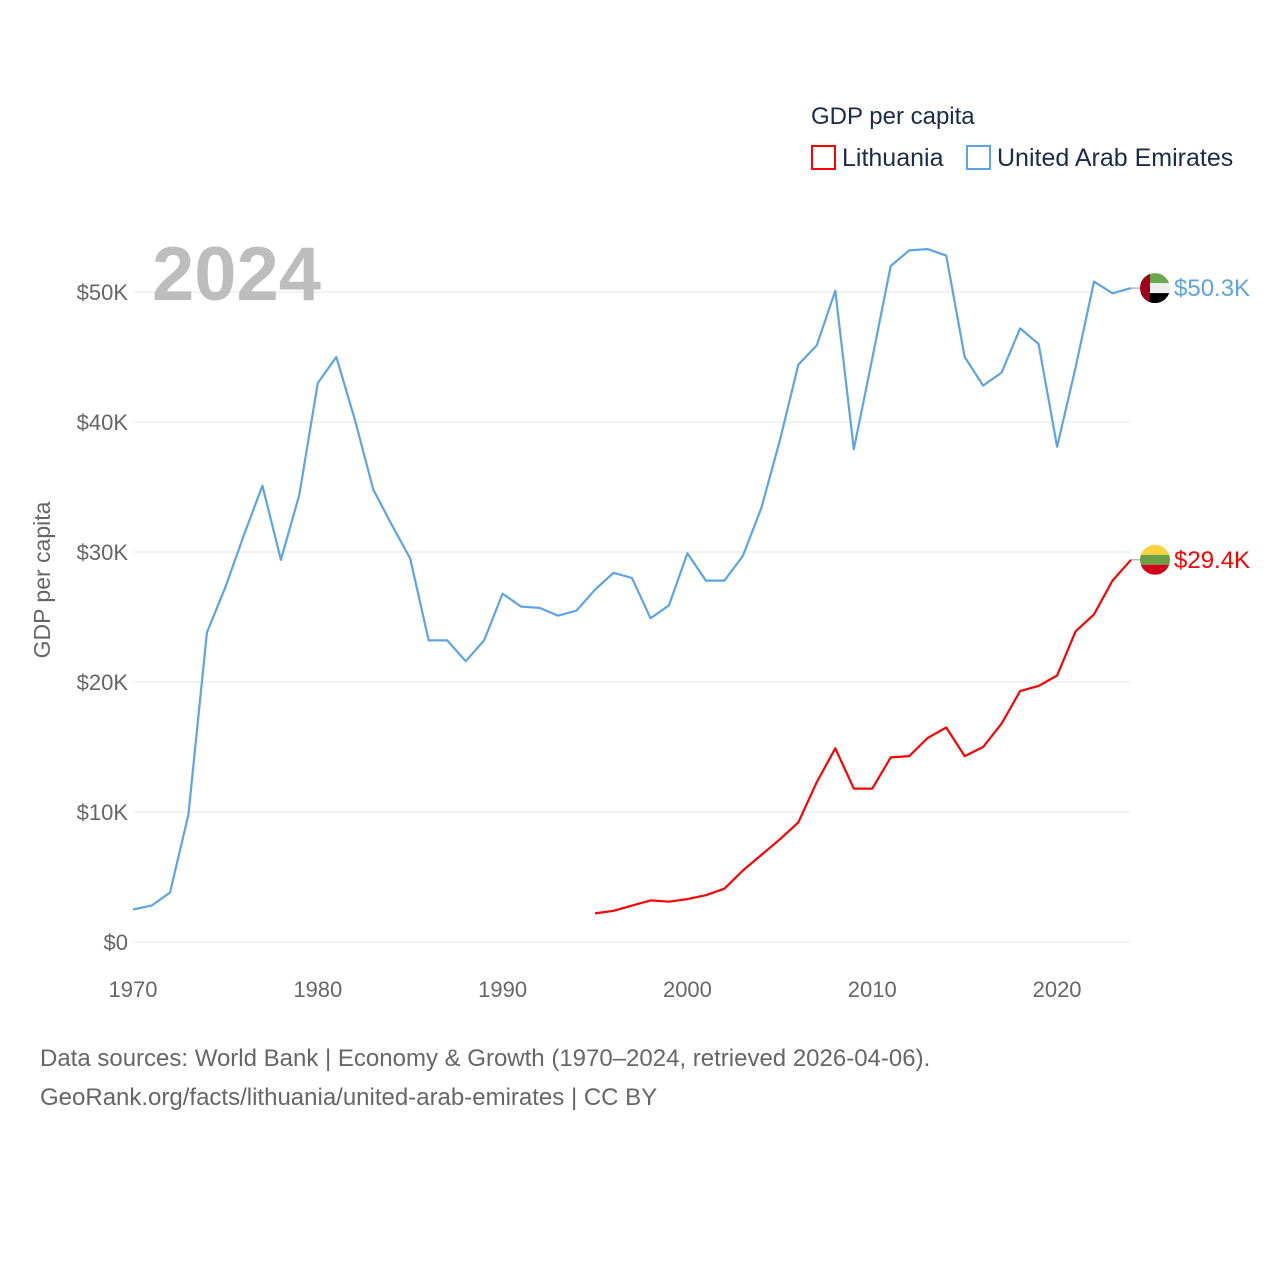 The image size is (1280, 1280). Describe the element at coordinates (823, 157) in the screenshot. I see `legend-swatch-lithuania` at that location.